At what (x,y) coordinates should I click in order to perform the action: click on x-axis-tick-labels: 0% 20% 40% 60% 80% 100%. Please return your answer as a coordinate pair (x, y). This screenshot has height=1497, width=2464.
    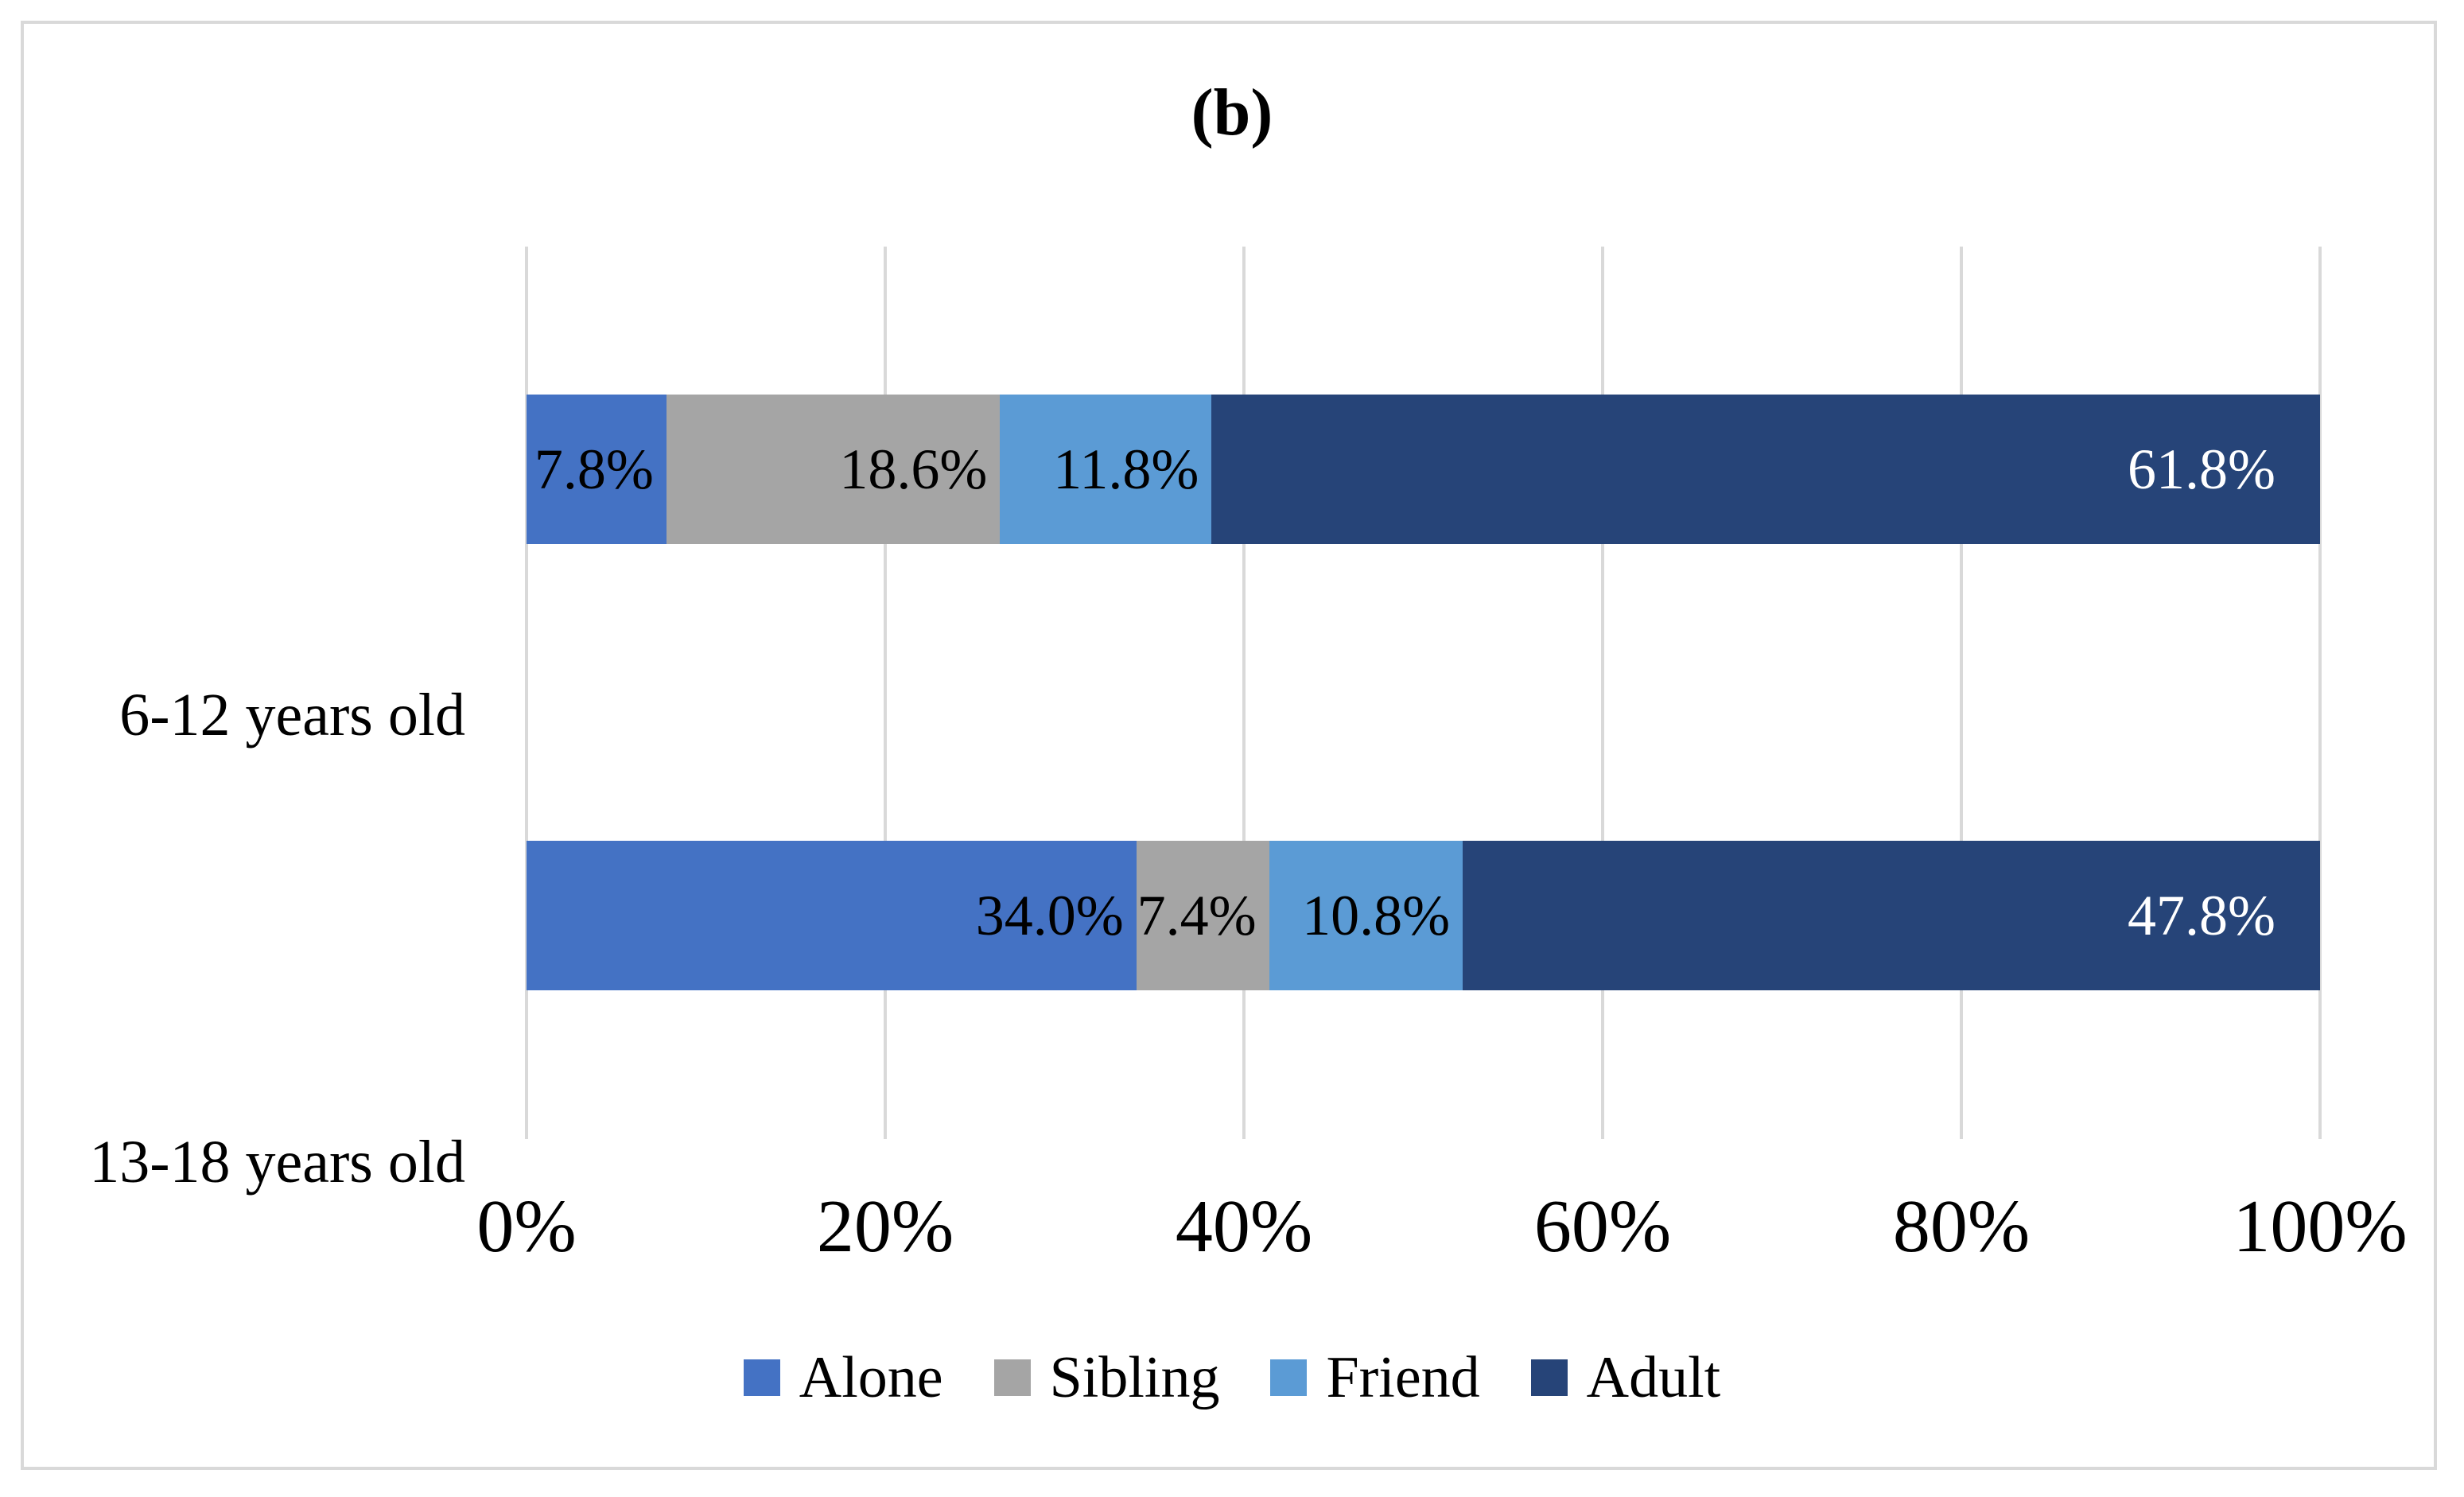
    Looking at the image, I should click on (1441, 1235).